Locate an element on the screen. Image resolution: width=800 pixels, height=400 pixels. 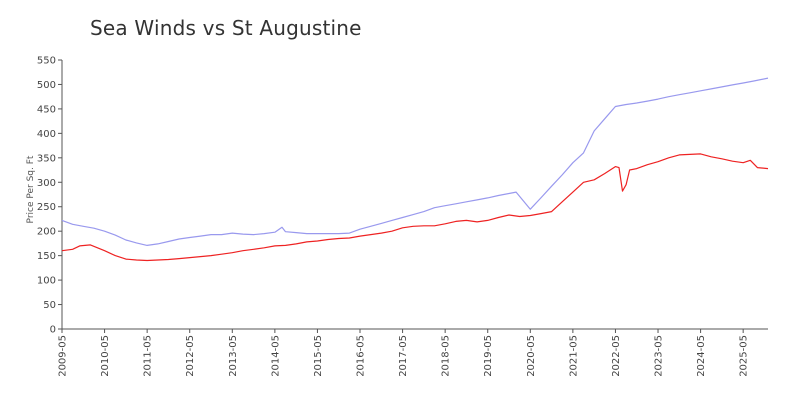
x-tick-label: 2024-05 is located at coordinates (701, 356).